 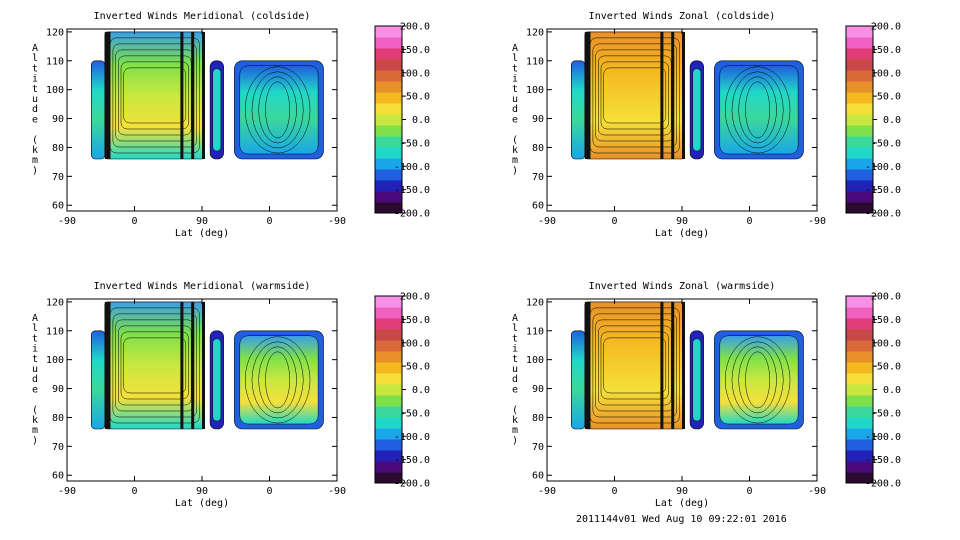 What do you see at coordinates (886, 297) in the screenshot?
I see `colorbar-label: 200.0` at bounding box center [886, 297].